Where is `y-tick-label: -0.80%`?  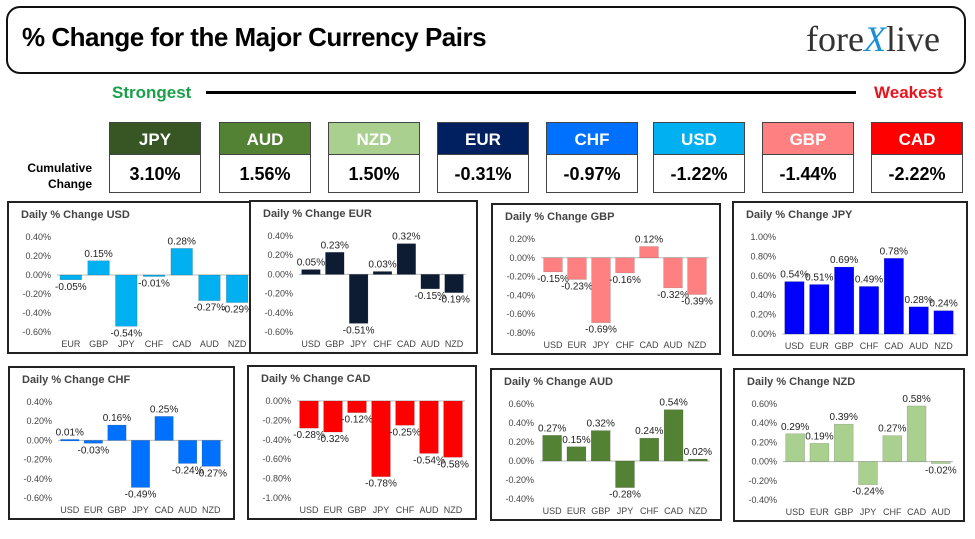
y-tick-label: -0.80% is located at coordinates (276, 479).